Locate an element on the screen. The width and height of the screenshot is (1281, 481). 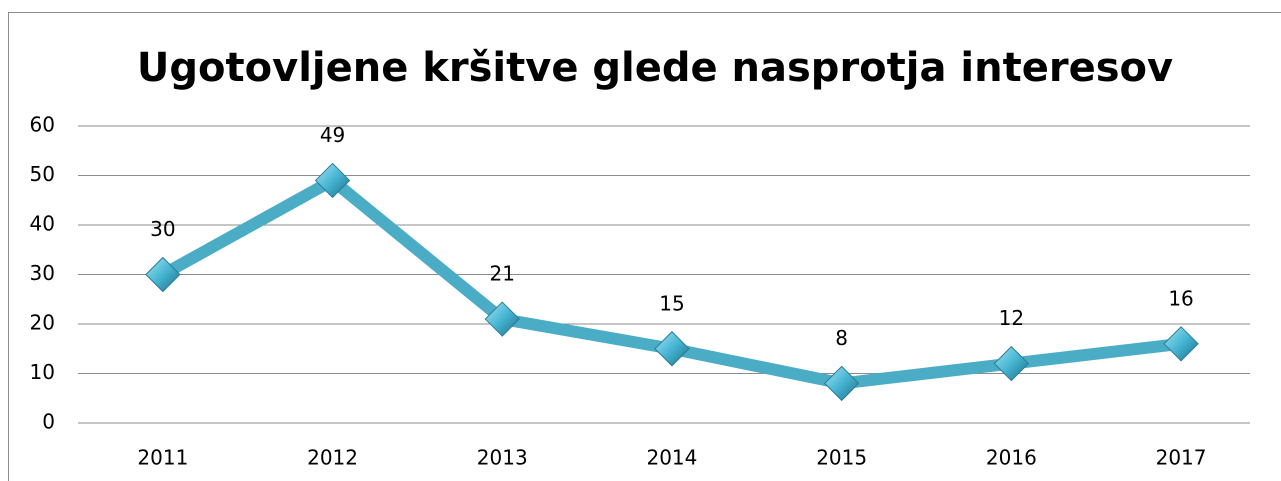
data-label: 15 is located at coordinates (671, 303).